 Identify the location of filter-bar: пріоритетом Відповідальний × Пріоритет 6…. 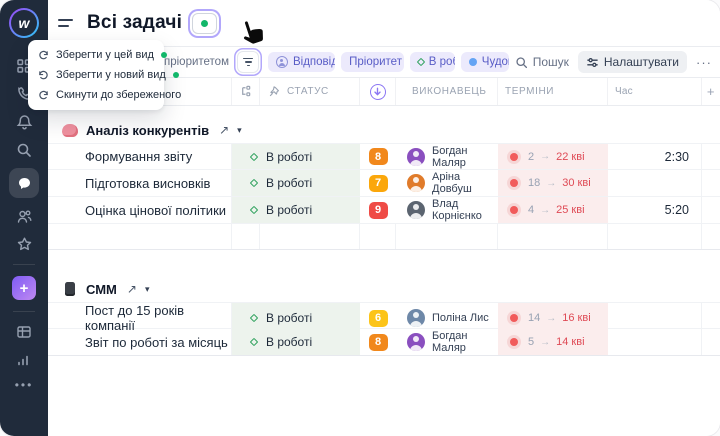
(384, 62).